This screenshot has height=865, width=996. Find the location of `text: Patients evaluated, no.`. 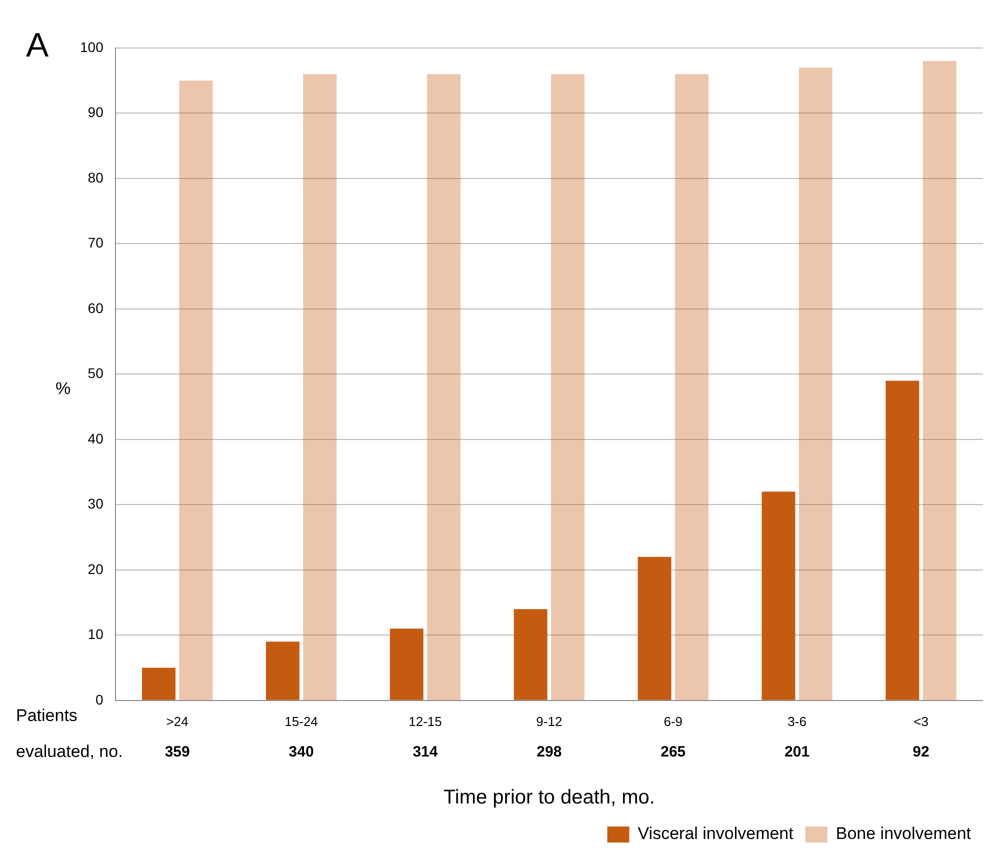

text: Patients evaluated, no. is located at coordinates (69, 734).